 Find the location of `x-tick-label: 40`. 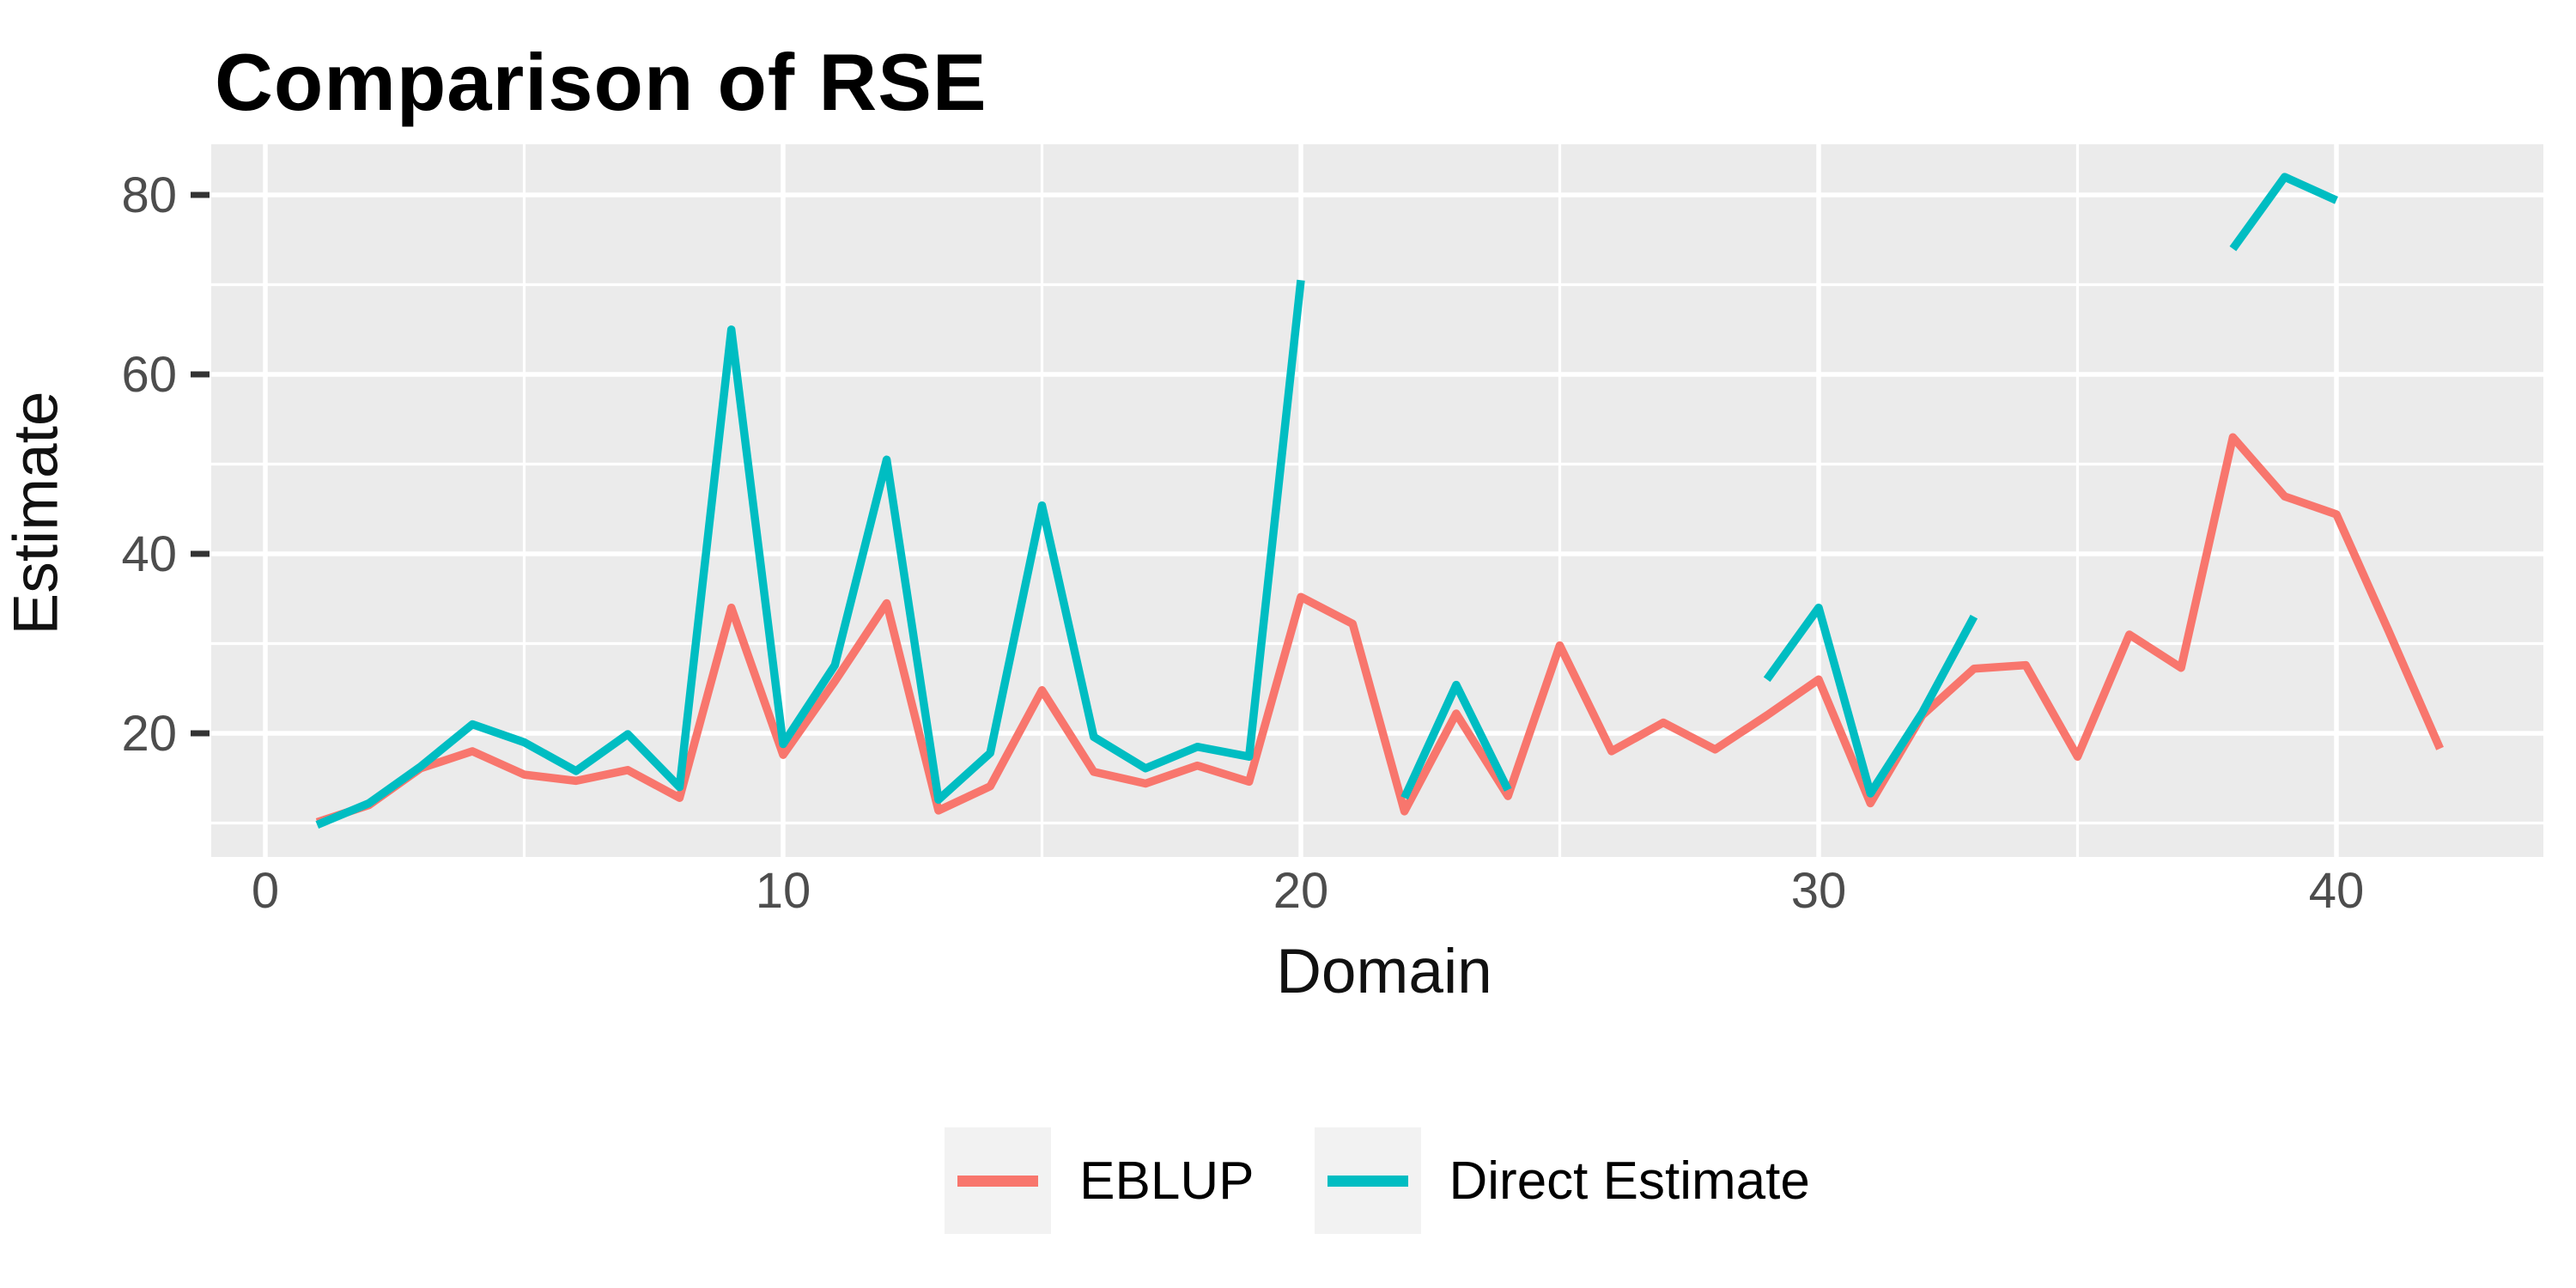

x-tick-label: 40 is located at coordinates (2337, 891).